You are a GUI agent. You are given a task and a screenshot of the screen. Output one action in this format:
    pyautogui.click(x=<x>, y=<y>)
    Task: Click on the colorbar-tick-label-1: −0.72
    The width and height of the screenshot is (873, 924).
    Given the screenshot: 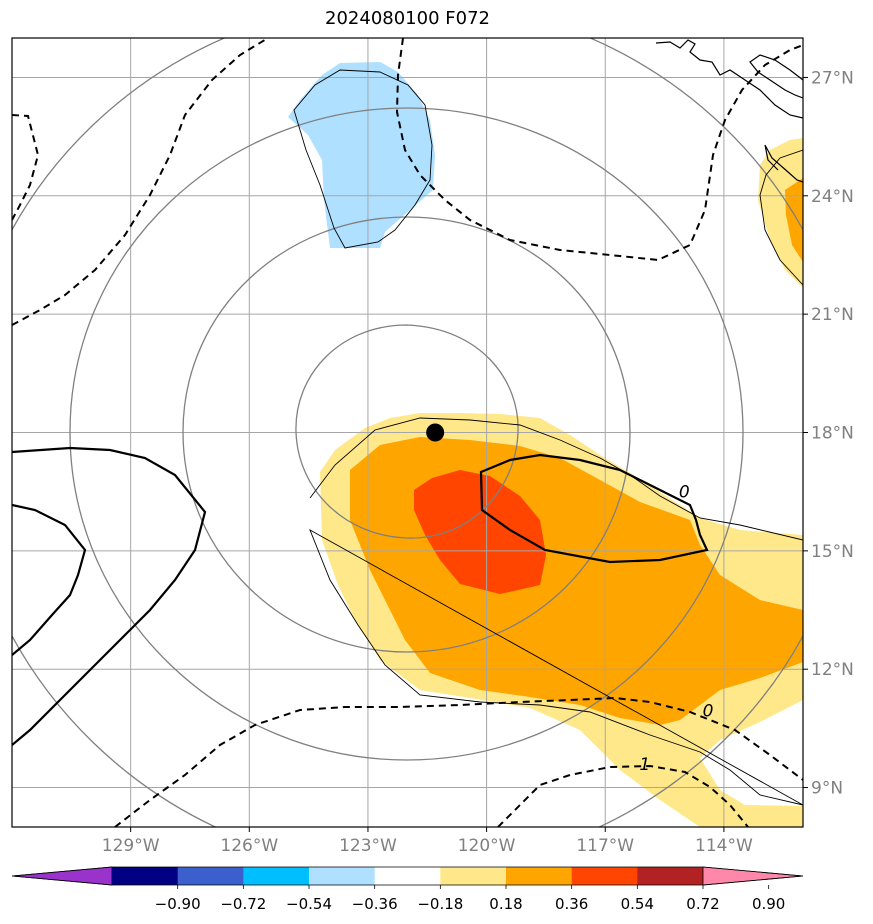 What is the action you would take?
    pyautogui.click(x=243, y=904)
    